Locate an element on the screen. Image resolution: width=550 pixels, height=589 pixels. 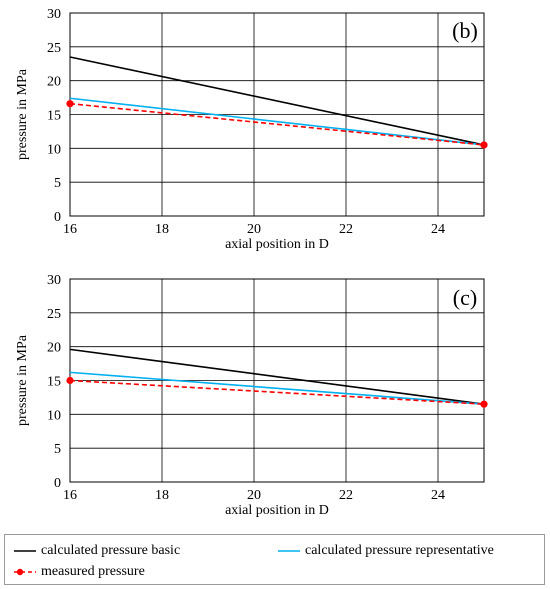
panel-b-ytick-label: 5 is located at coordinates (57, 183).